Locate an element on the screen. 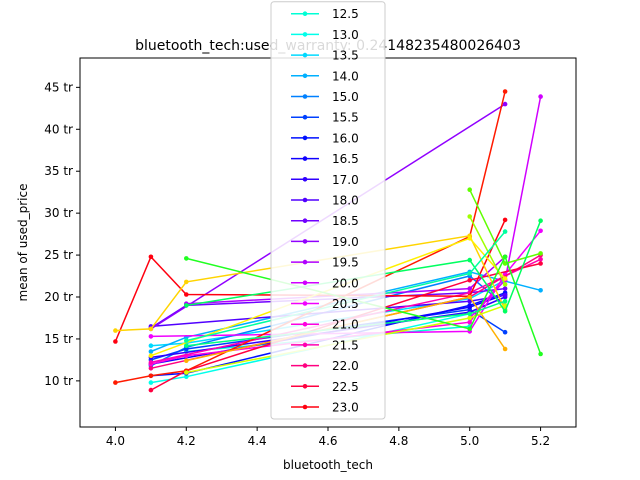 This screenshot has height=480, width=640. legend-item: 14.0 is located at coordinates (325, 76).